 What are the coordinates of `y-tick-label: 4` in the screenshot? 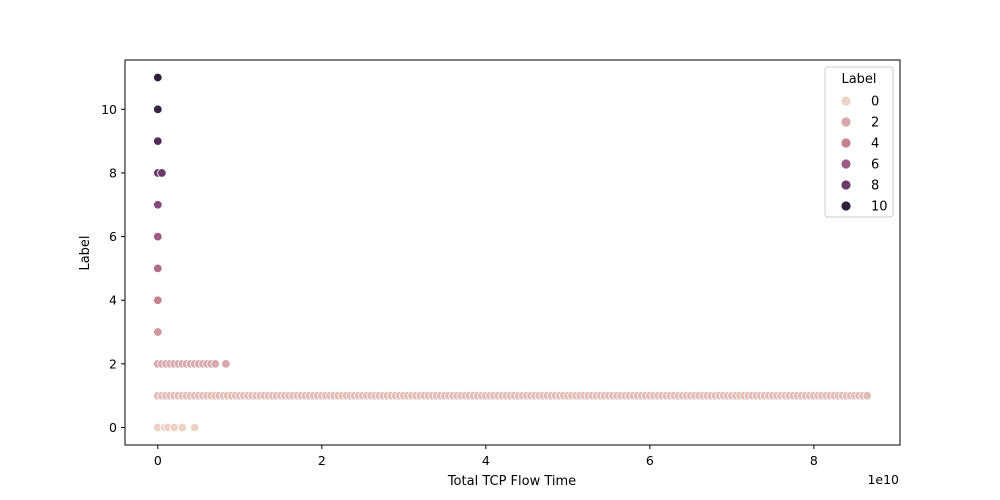 It's located at (113, 300).